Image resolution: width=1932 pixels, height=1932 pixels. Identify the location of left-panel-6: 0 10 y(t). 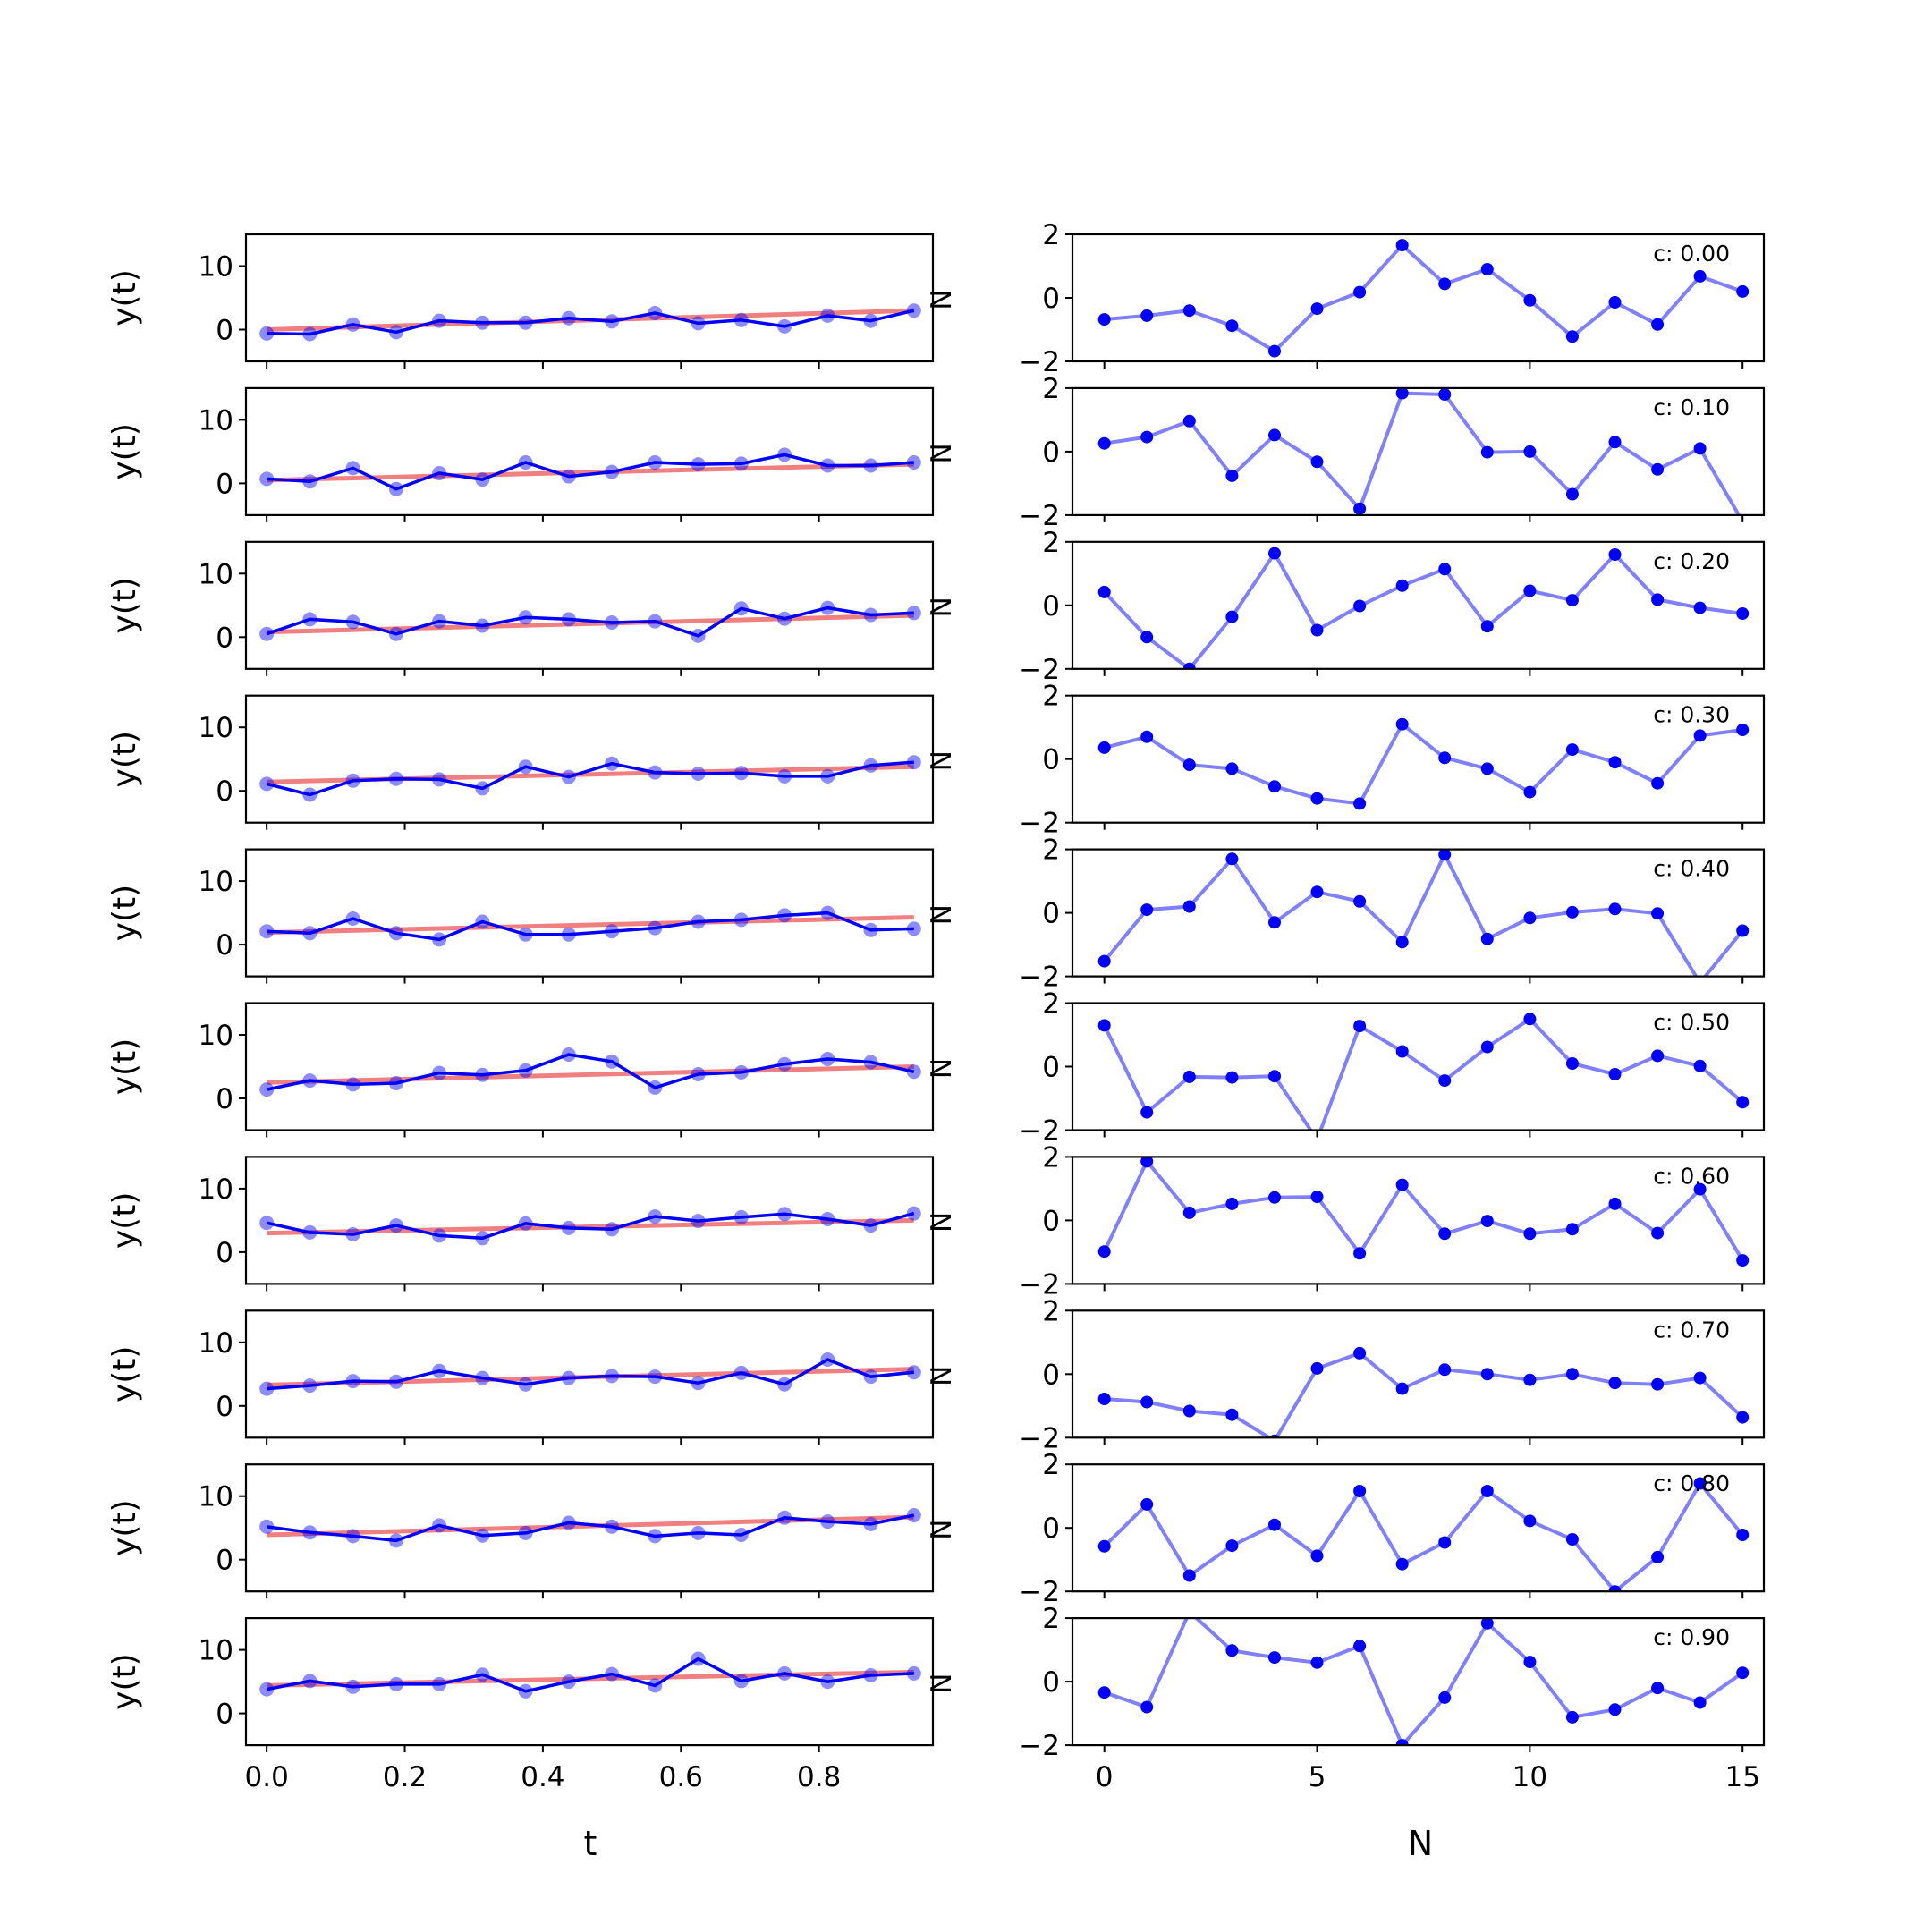
(520, 1224).